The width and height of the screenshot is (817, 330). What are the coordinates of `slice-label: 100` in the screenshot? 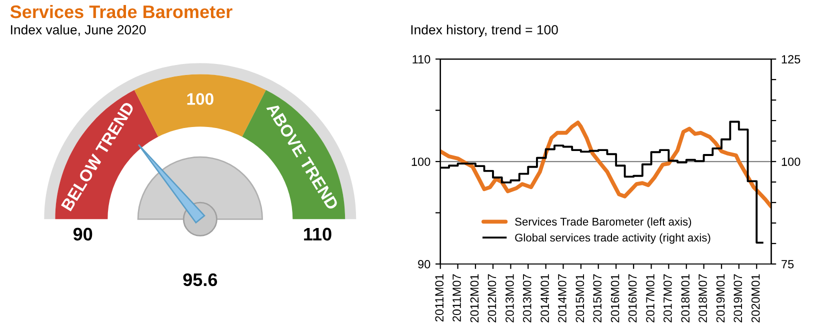 It's located at (200, 99).